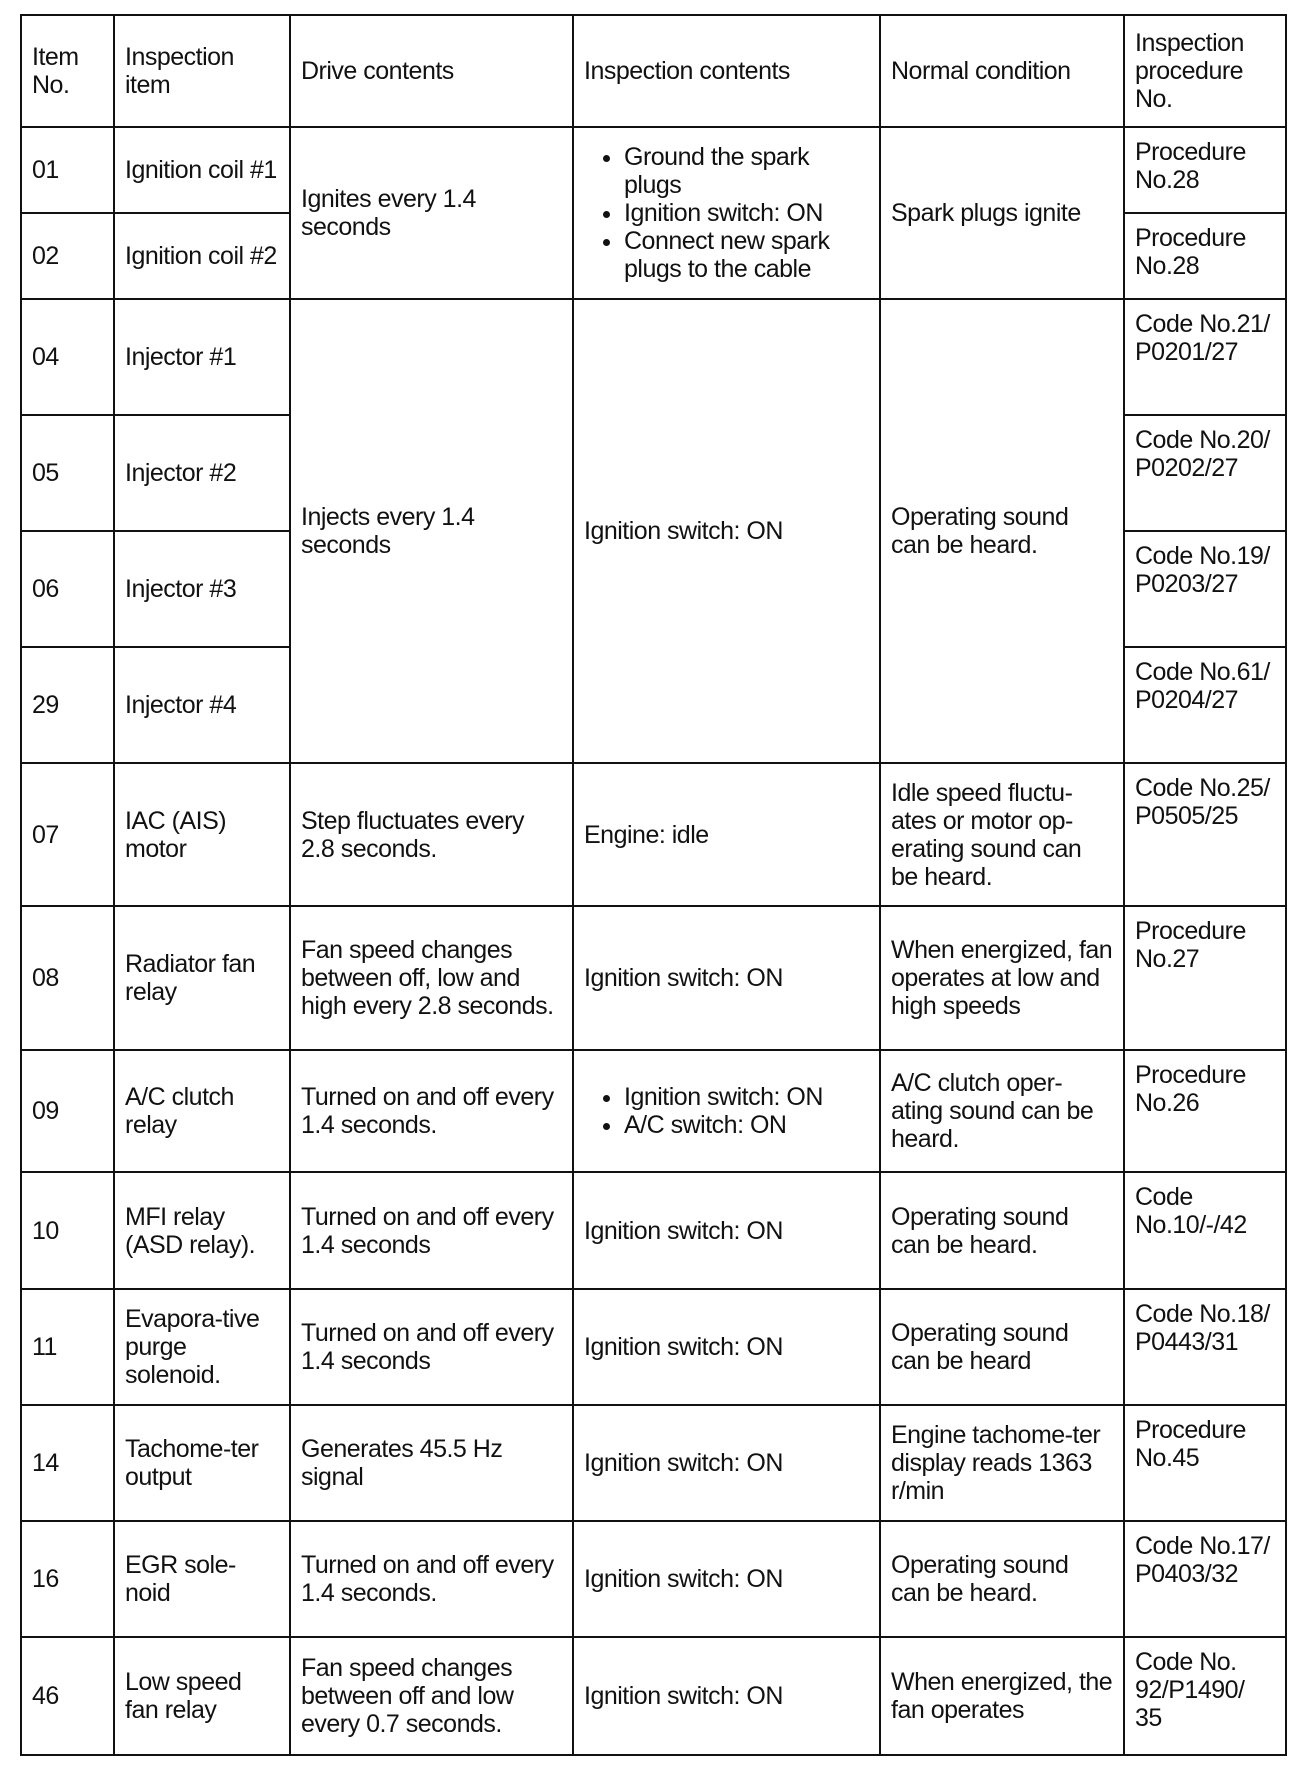 The height and width of the screenshot is (1772, 1296). What do you see at coordinates (1002, 71) in the screenshot?
I see `column-header: Normal condition` at bounding box center [1002, 71].